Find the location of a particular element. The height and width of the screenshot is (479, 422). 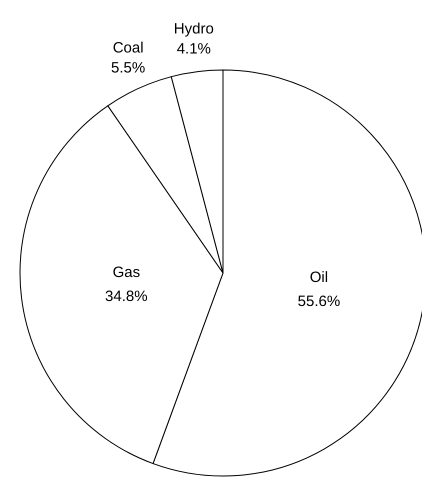

slice-label: Oil is located at coordinates (319, 277).